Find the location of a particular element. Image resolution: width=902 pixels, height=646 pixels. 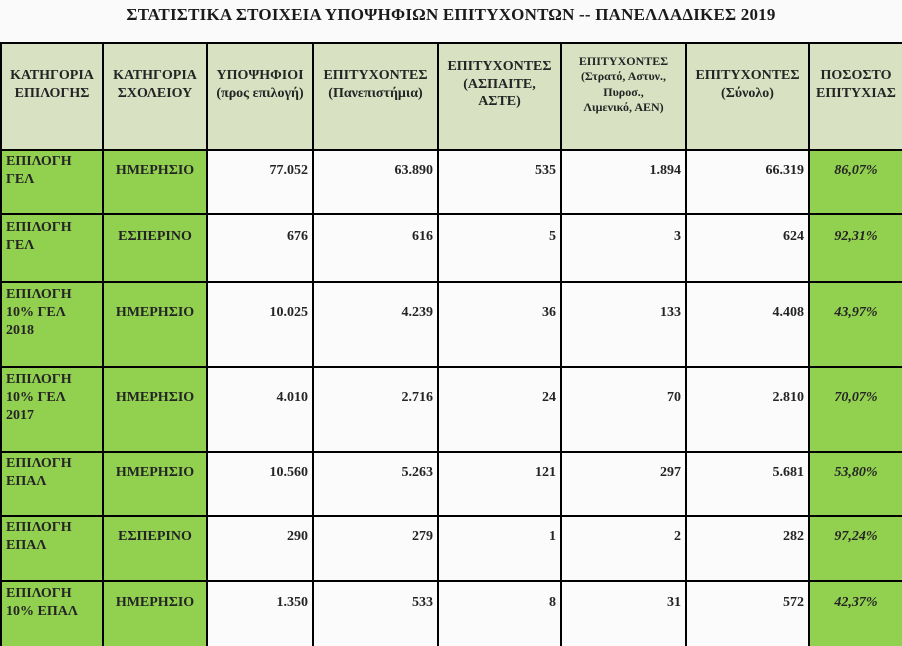

candidates-cell: 4.010 is located at coordinates (260, 409).